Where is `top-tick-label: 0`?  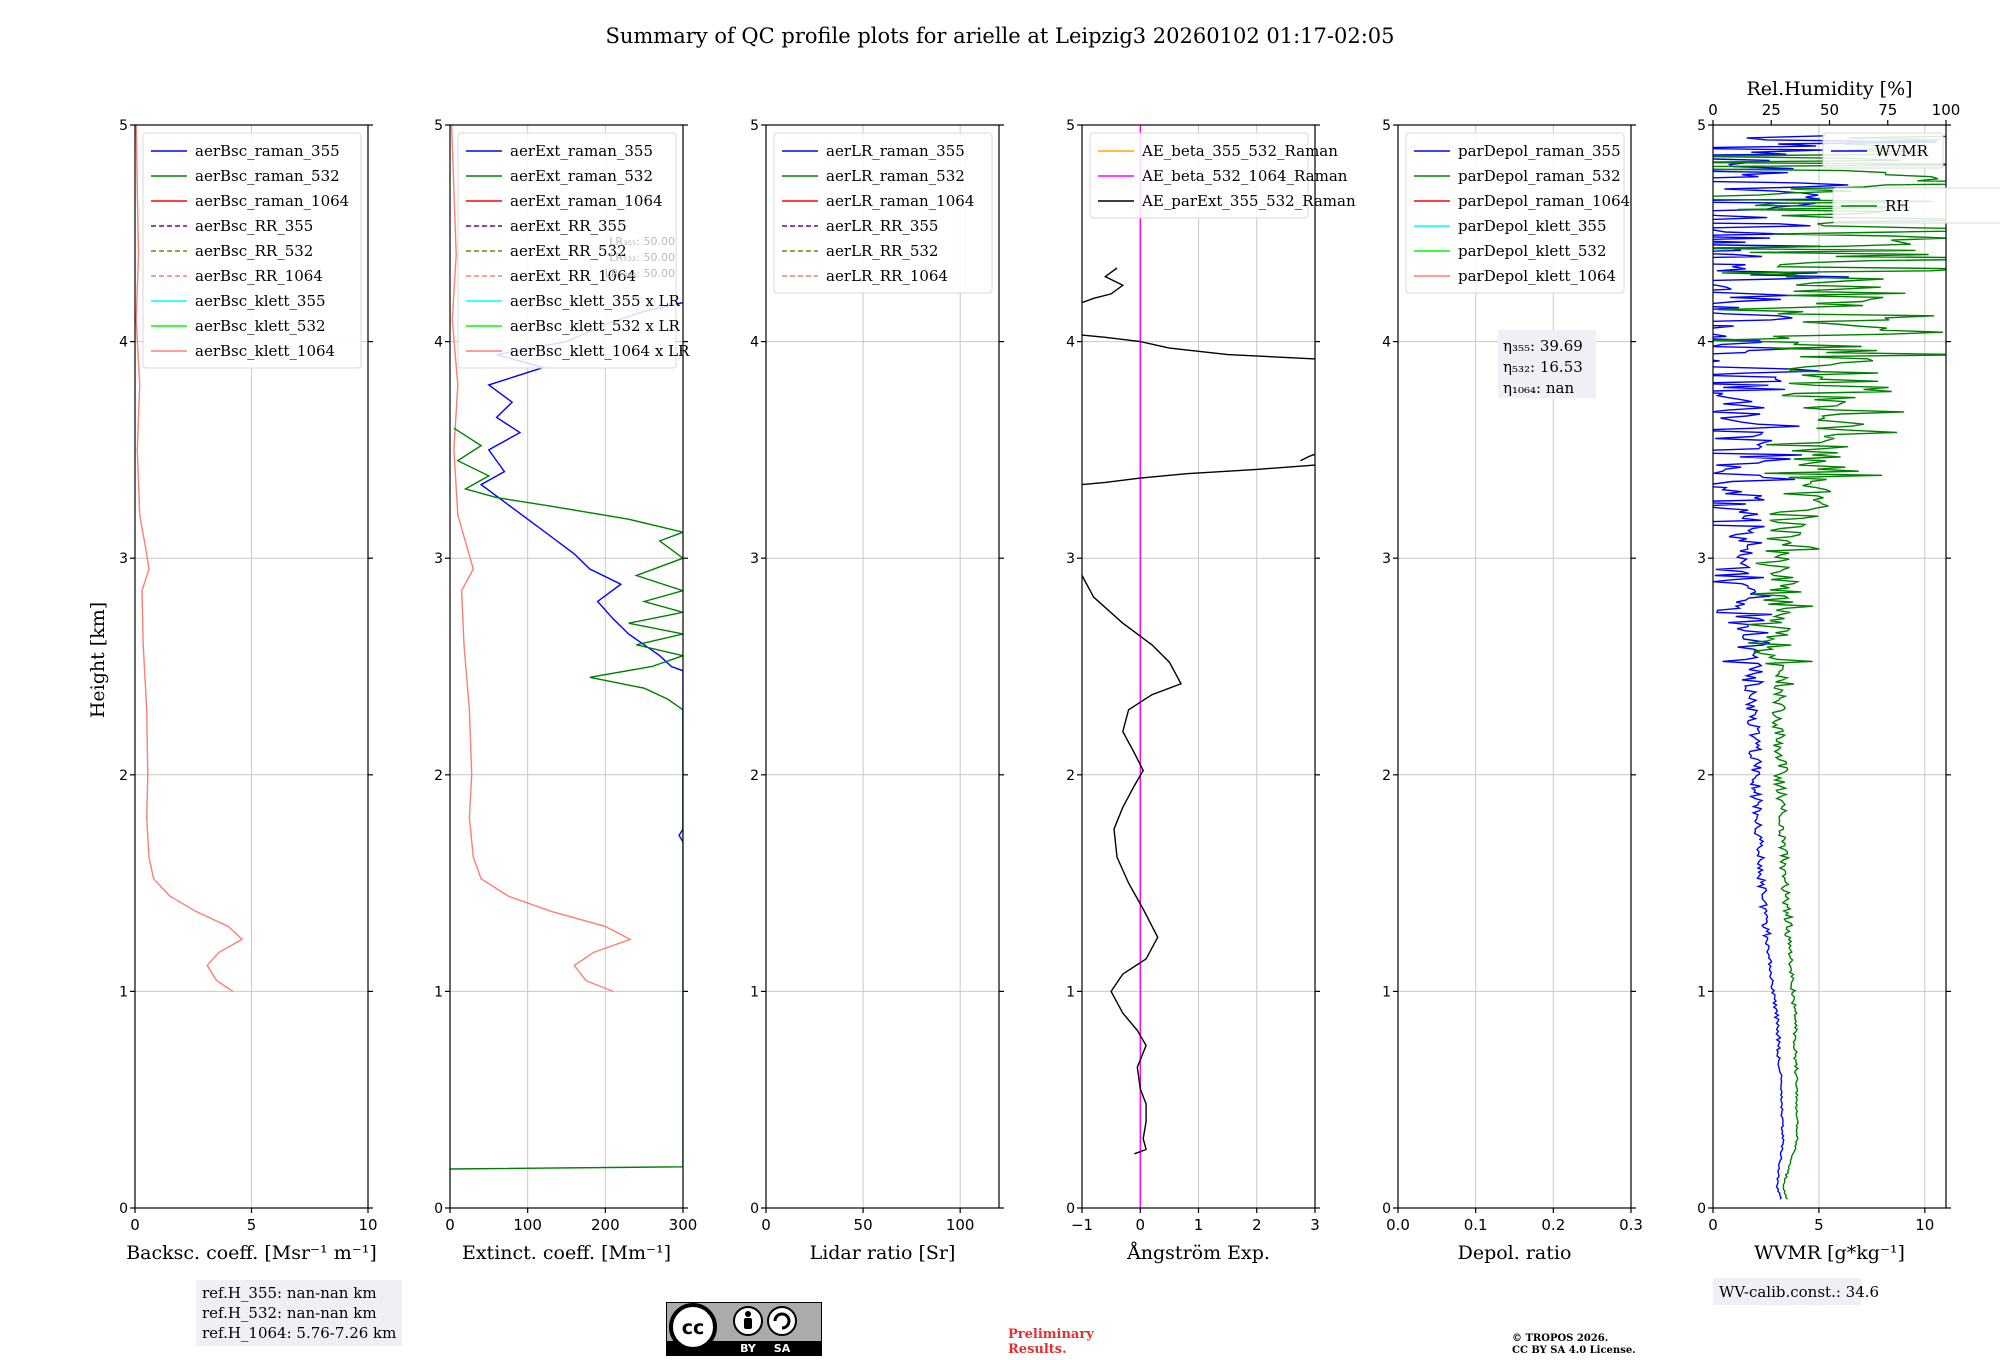
top-tick-label: 0 is located at coordinates (1713, 110).